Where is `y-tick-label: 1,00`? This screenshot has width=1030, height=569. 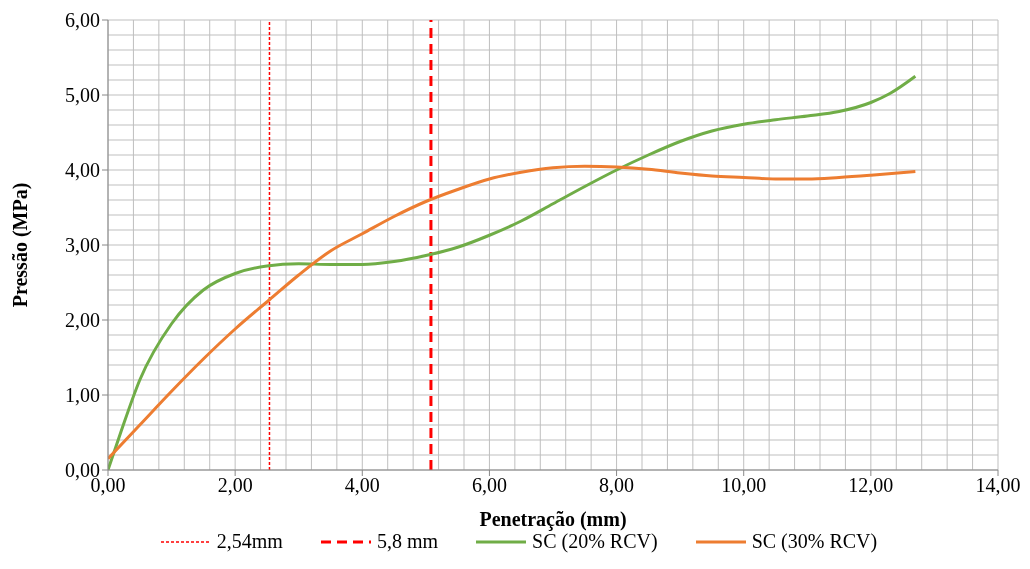 y-tick-label: 1,00 is located at coordinates (82, 395).